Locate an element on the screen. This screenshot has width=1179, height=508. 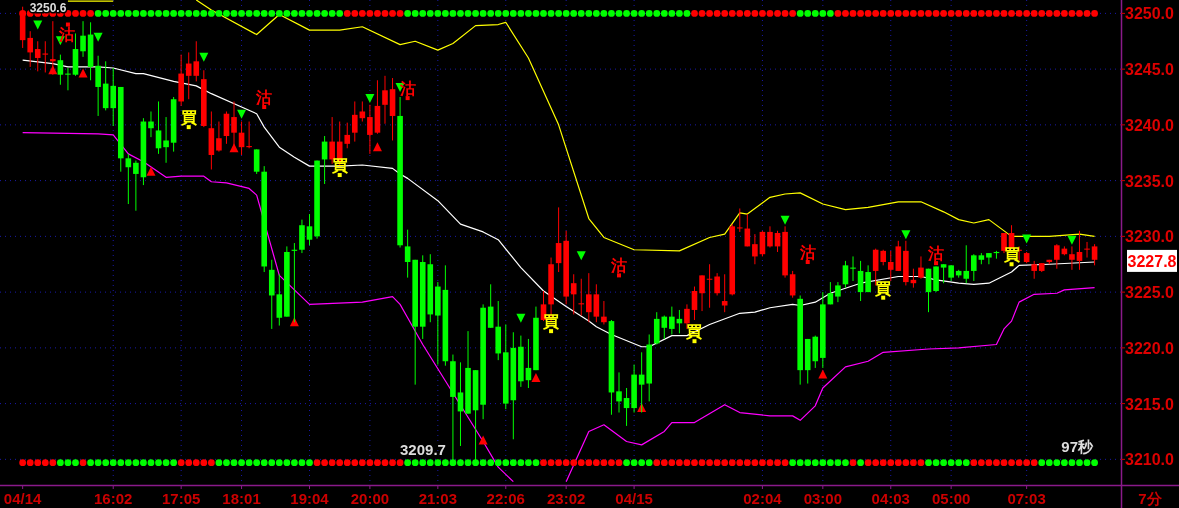
x-tick-label: 23:02 is located at coordinates (566, 498).